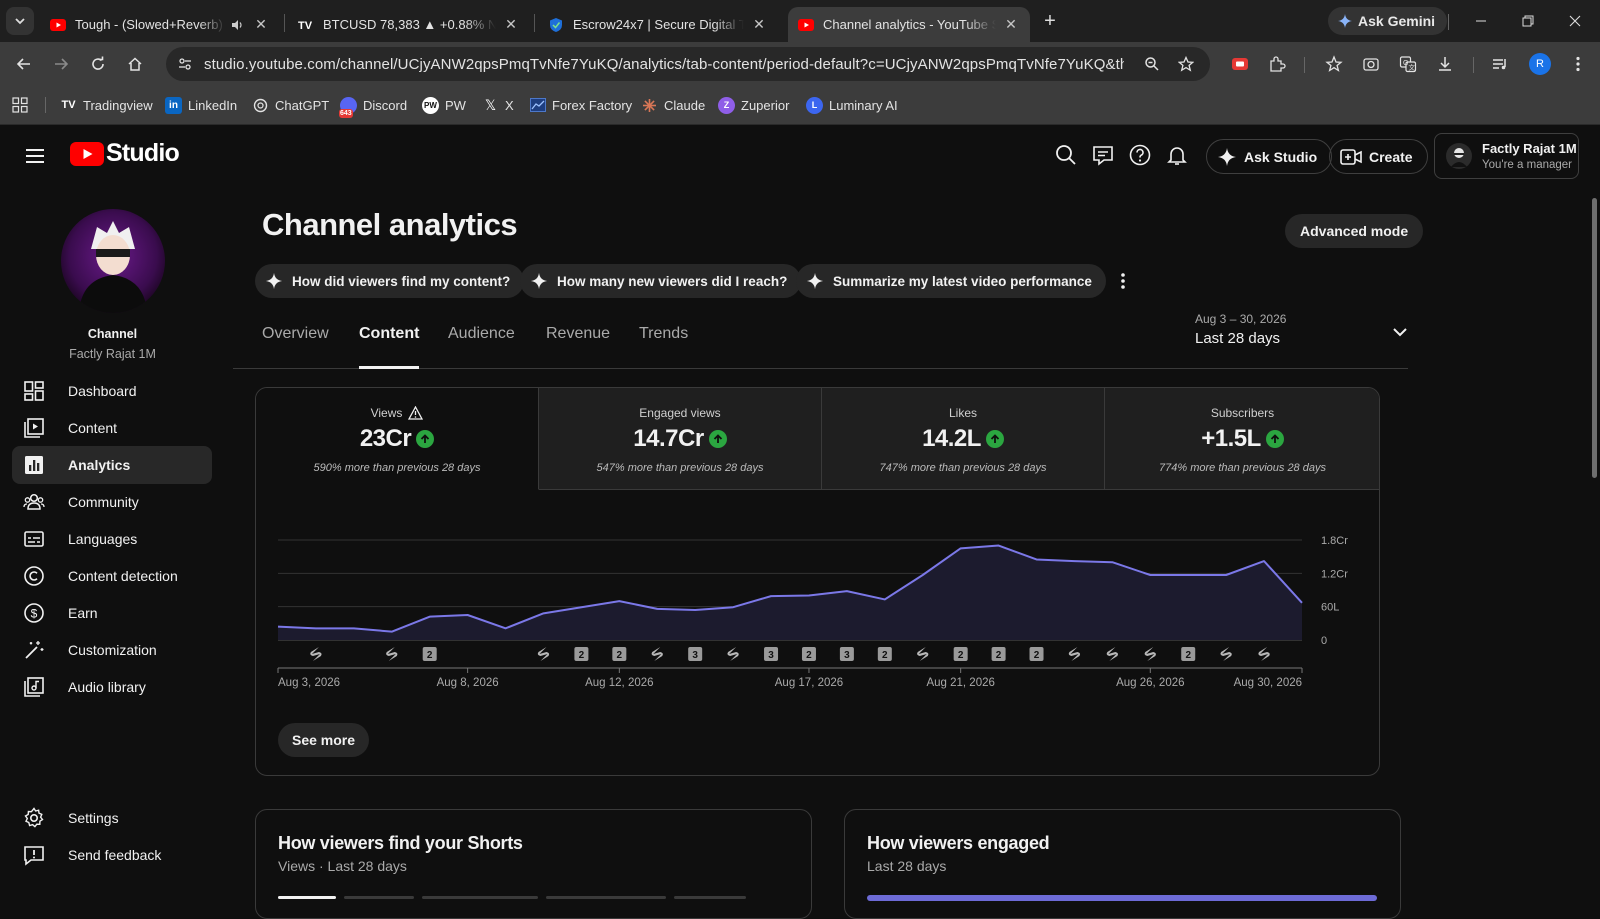  I want to click on account-switcher: Factly Rajat 1M You're a manager, so click(1506, 156).